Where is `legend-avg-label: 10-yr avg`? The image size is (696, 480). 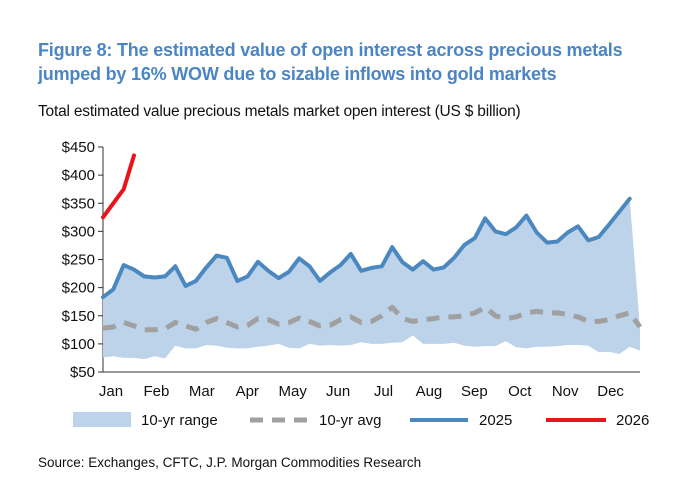 legend-avg-label: 10-yr avg is located at coordinates (350, 420).